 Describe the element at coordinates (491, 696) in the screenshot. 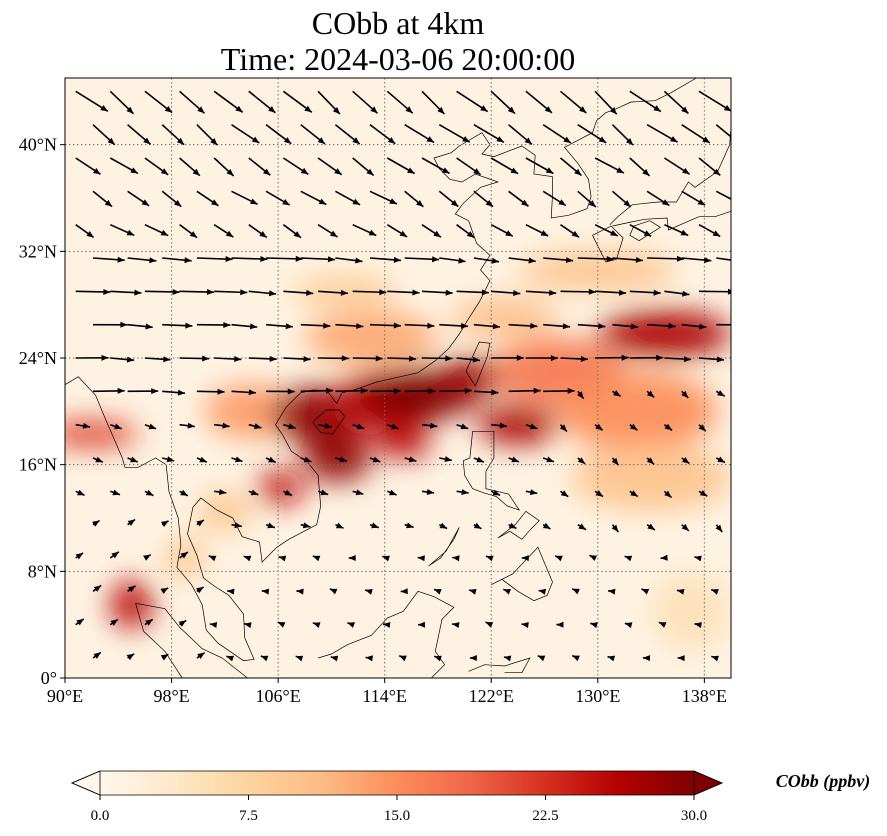

I see `x-tick-label: 122°E` at that location.